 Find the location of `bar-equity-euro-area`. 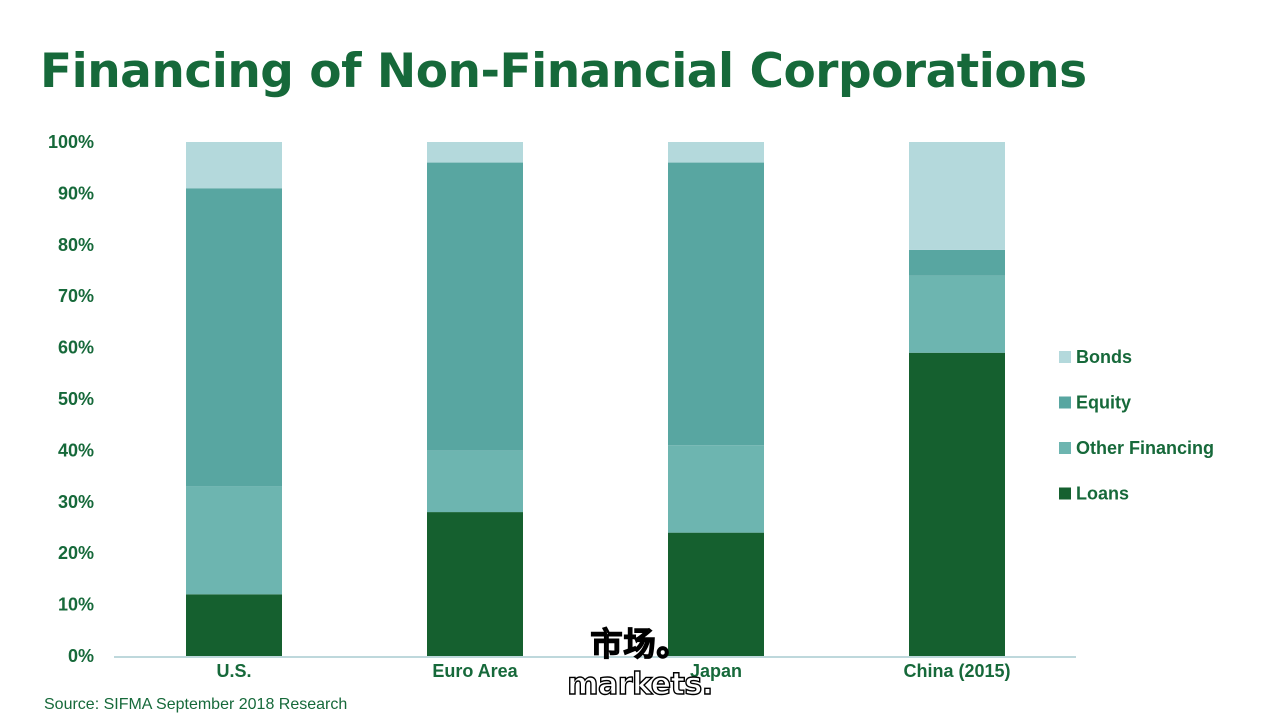

bar-equity-euro-area is located at coordinates (475, 306).